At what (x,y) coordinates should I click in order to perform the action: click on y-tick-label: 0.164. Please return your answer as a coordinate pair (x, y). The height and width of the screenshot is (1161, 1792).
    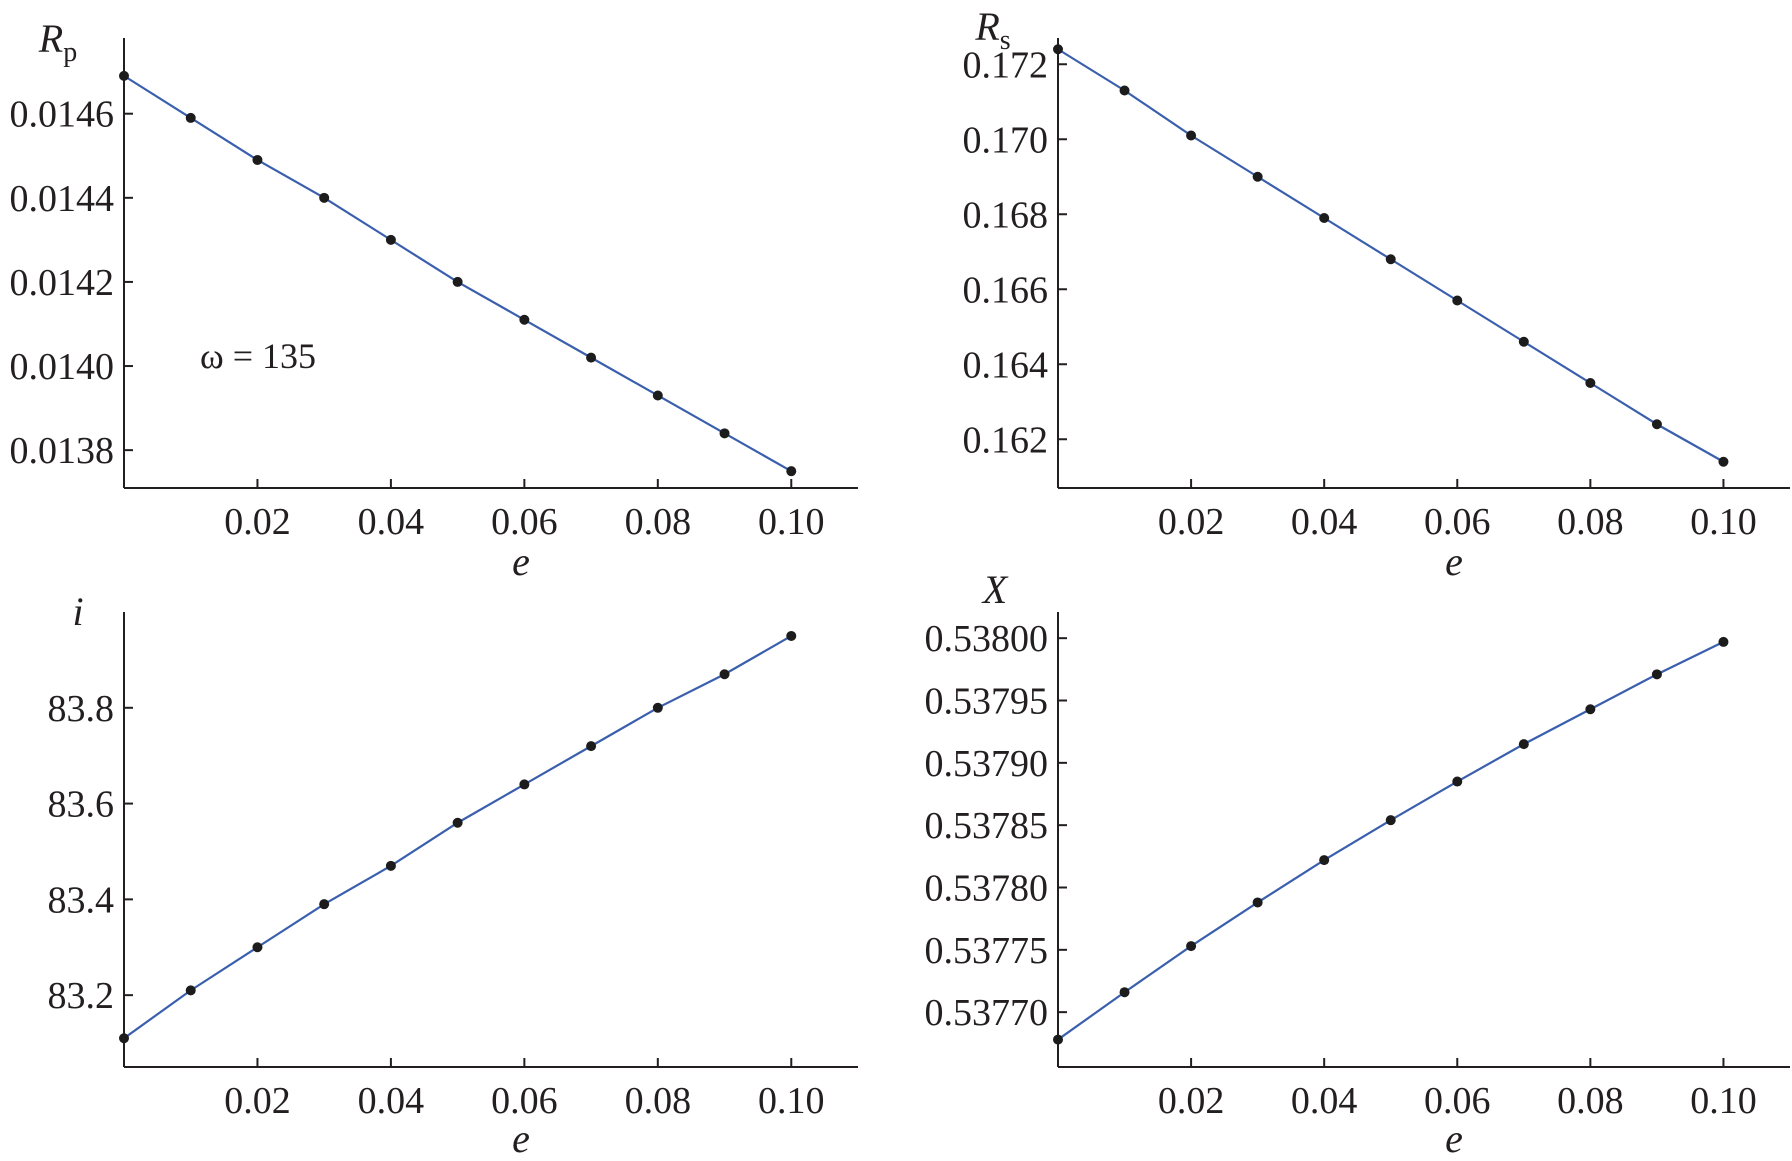
    Looking at the image, I should click on (1006, 365).